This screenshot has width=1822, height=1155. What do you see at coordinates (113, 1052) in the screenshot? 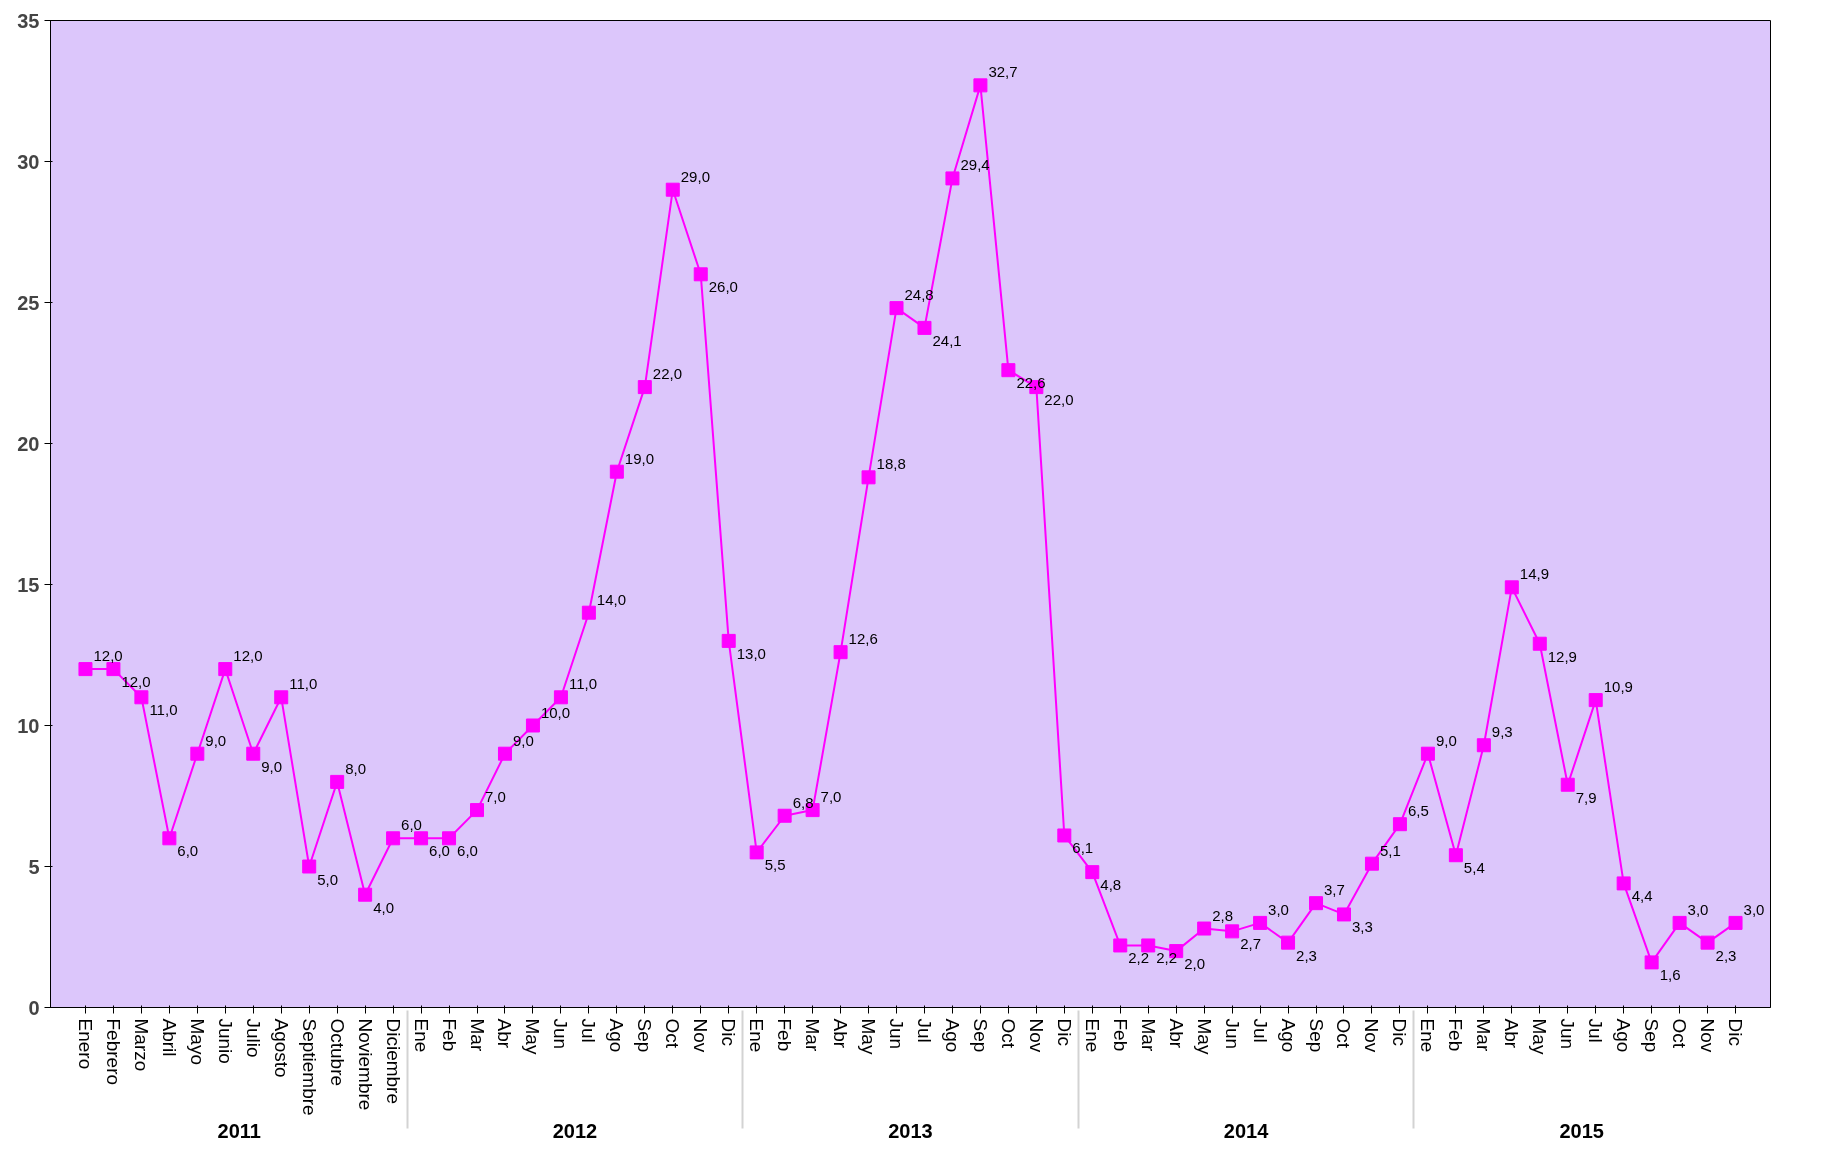
I see `x-tick-label: Febrero` at bounding box center [113, 1052].